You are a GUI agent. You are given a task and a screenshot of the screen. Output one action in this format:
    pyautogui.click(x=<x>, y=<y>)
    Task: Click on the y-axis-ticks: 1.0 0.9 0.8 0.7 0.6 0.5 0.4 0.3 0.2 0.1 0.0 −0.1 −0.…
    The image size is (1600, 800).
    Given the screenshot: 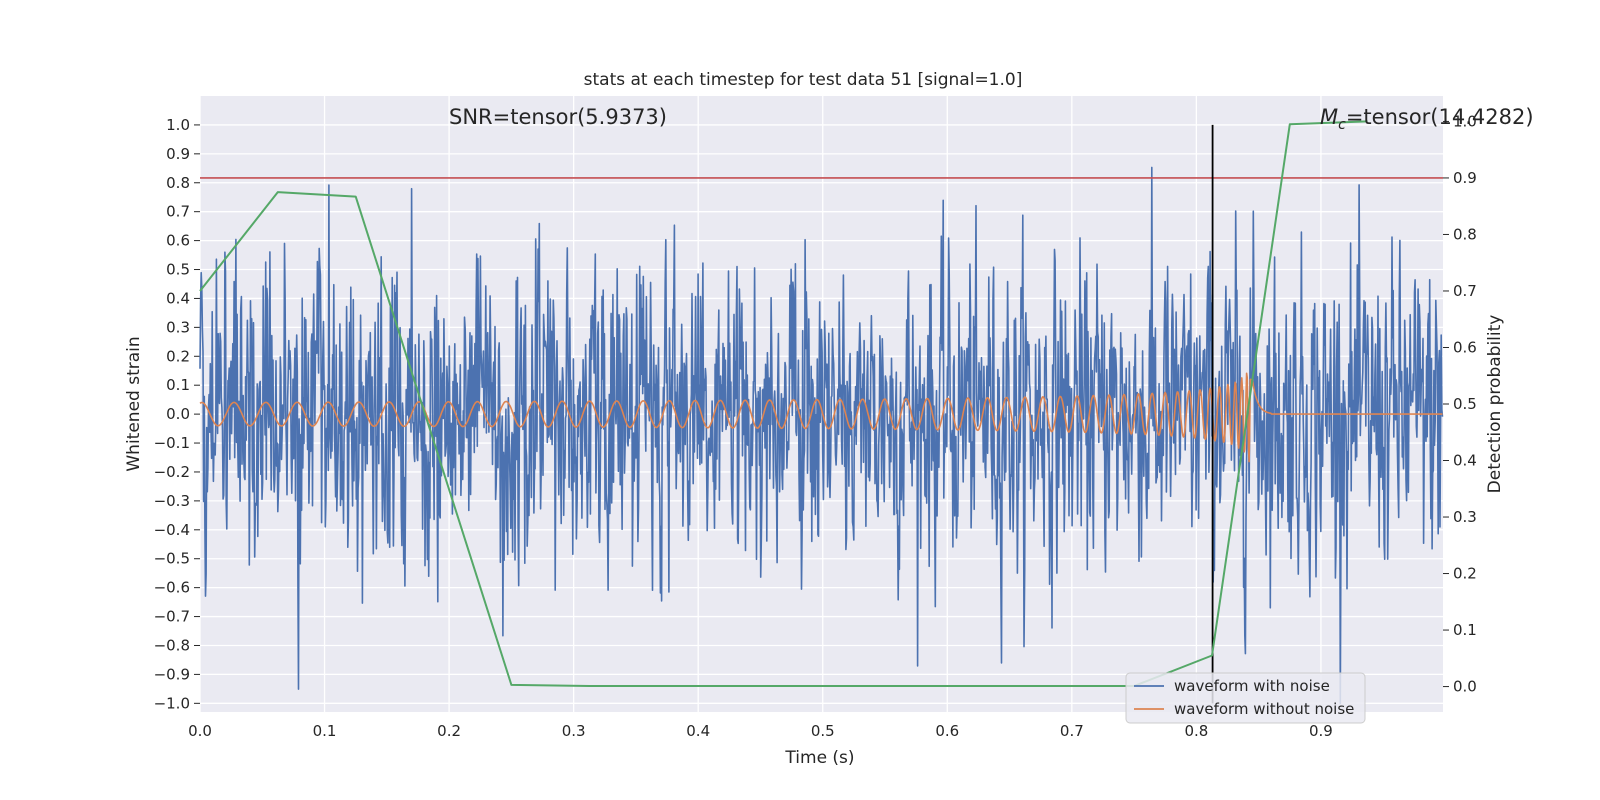 What is the action you would take?
    pyautogui.click(x=177, y=414)
    